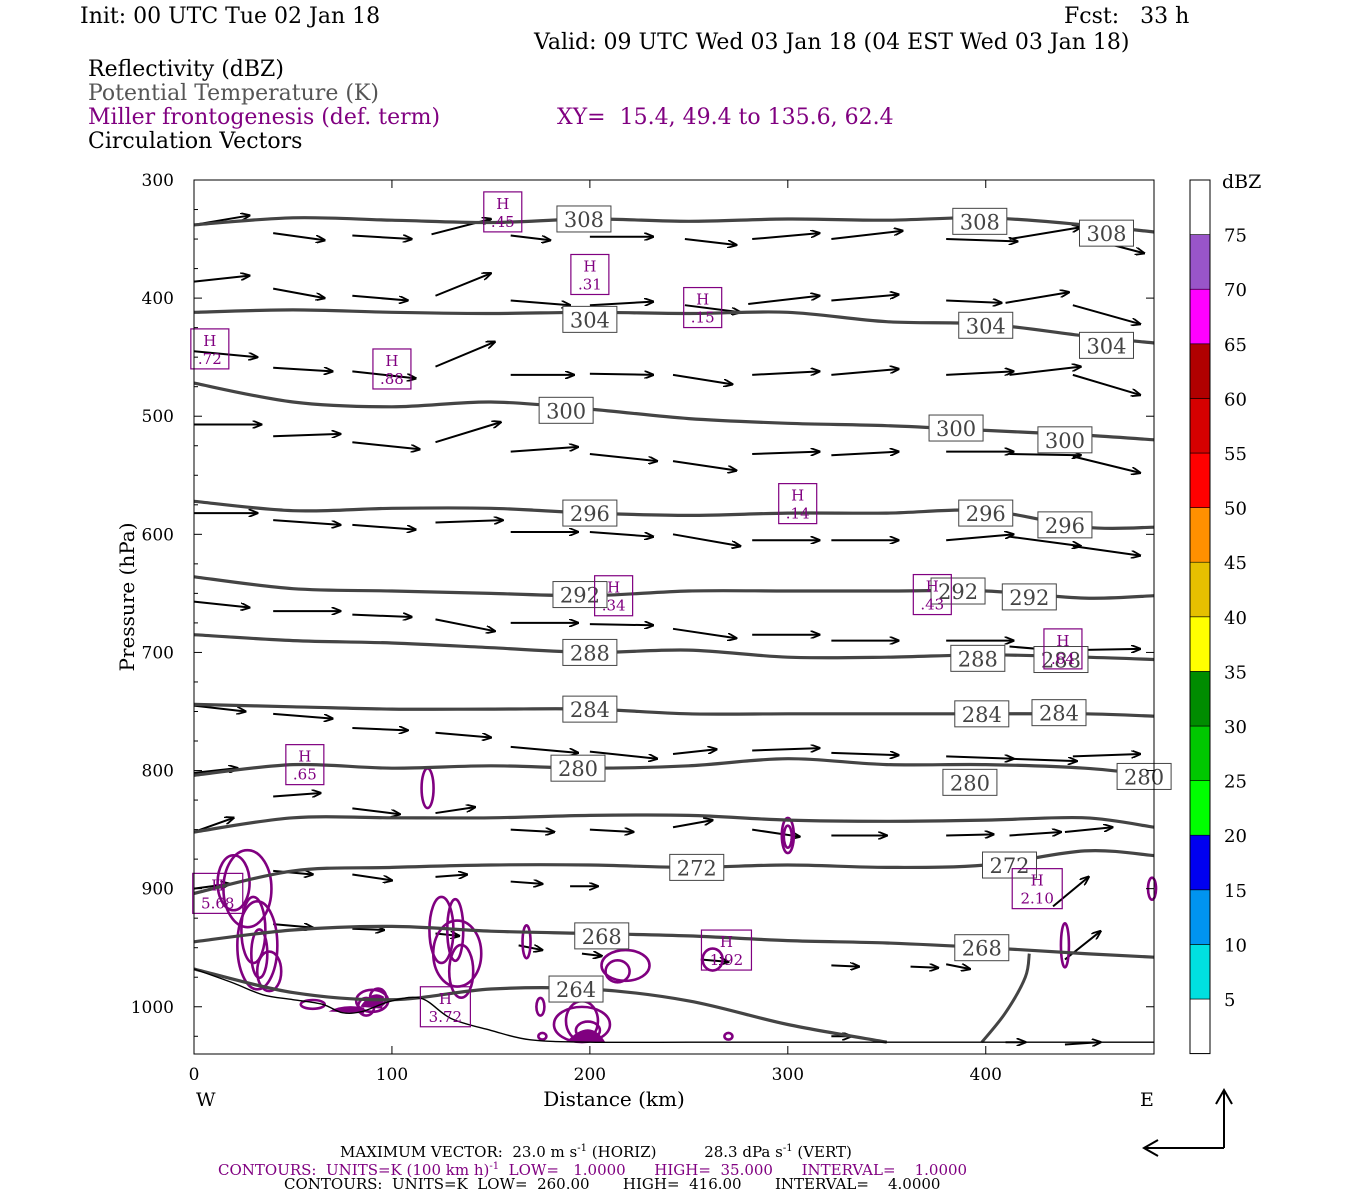 The image size is (1350, 1200). What do you see at coordinates (186, 69) in the screenshot?
I see `reflectivity-title: Reflectivity (dBZ)` at bounding box center [186, 69].